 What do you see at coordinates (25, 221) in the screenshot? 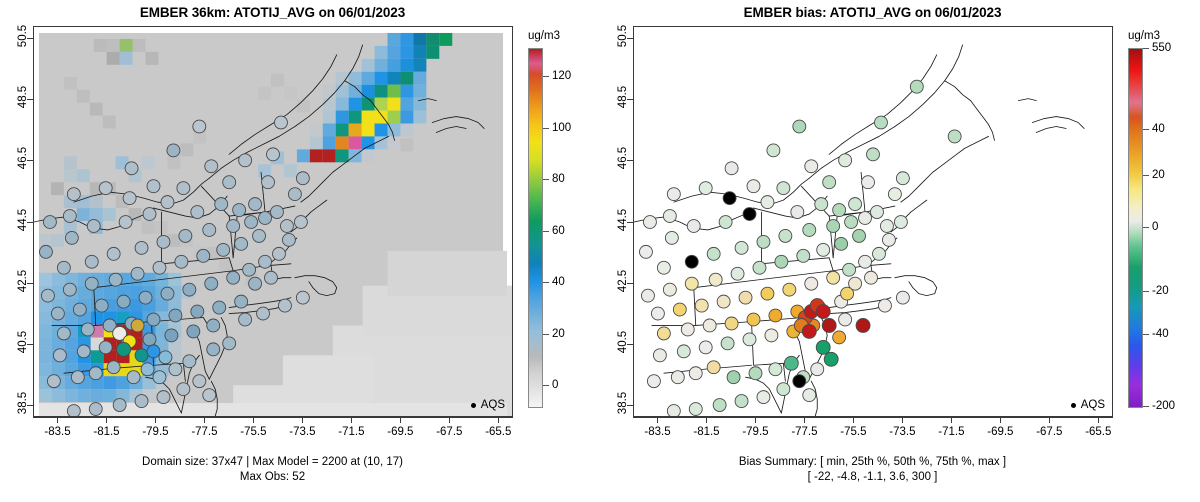
I see `model-y-axis: 38.5 40.5 42.5 44.5 46.5 48.5 50.5` at bounding box center [25, 221].